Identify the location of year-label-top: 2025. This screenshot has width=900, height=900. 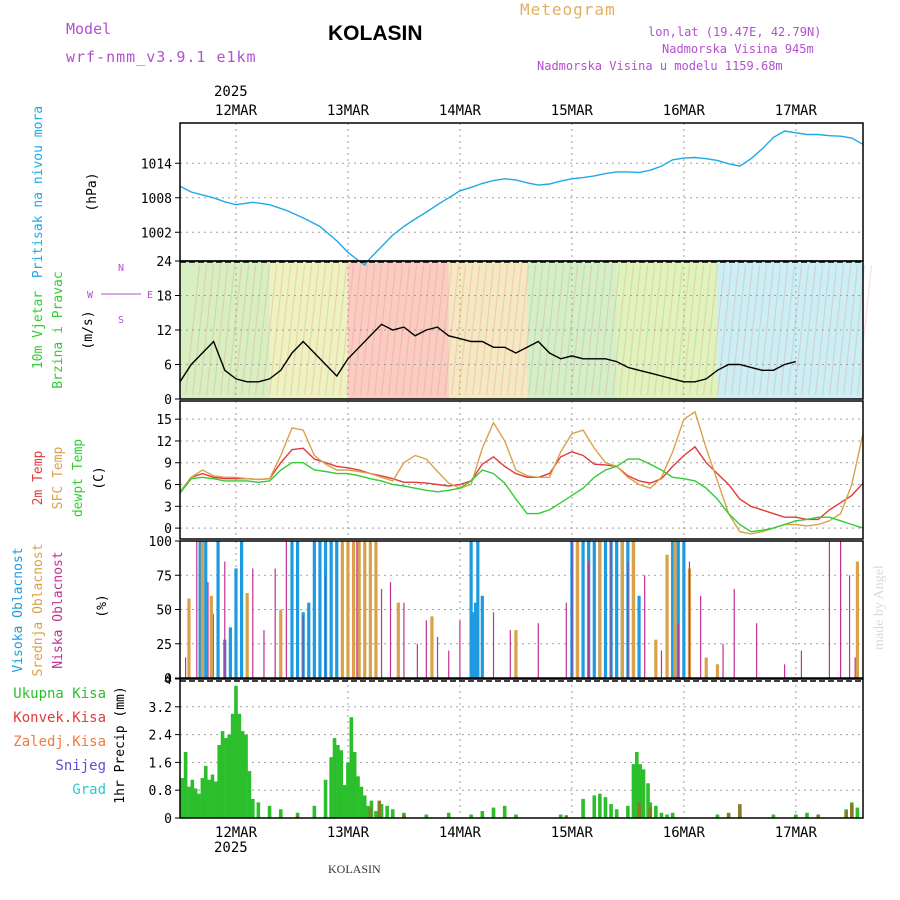
(231, 92).